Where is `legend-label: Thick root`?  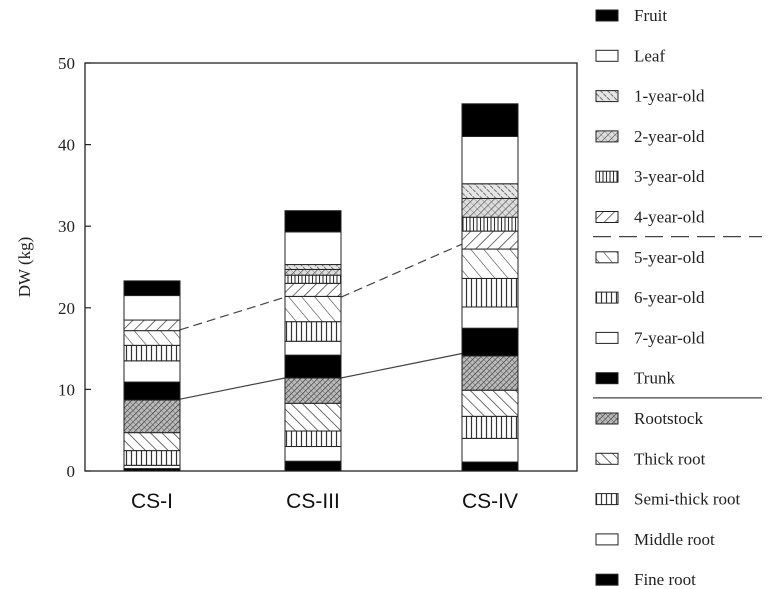
legend-label: Thick root is located at coordinates (670, 458).